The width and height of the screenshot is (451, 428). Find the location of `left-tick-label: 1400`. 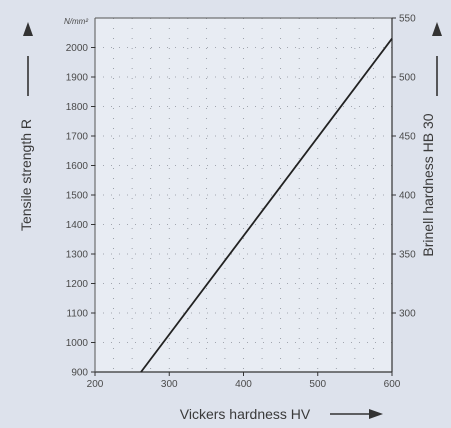

left-tick-label: 1400 is located at coordinates (77, 225).